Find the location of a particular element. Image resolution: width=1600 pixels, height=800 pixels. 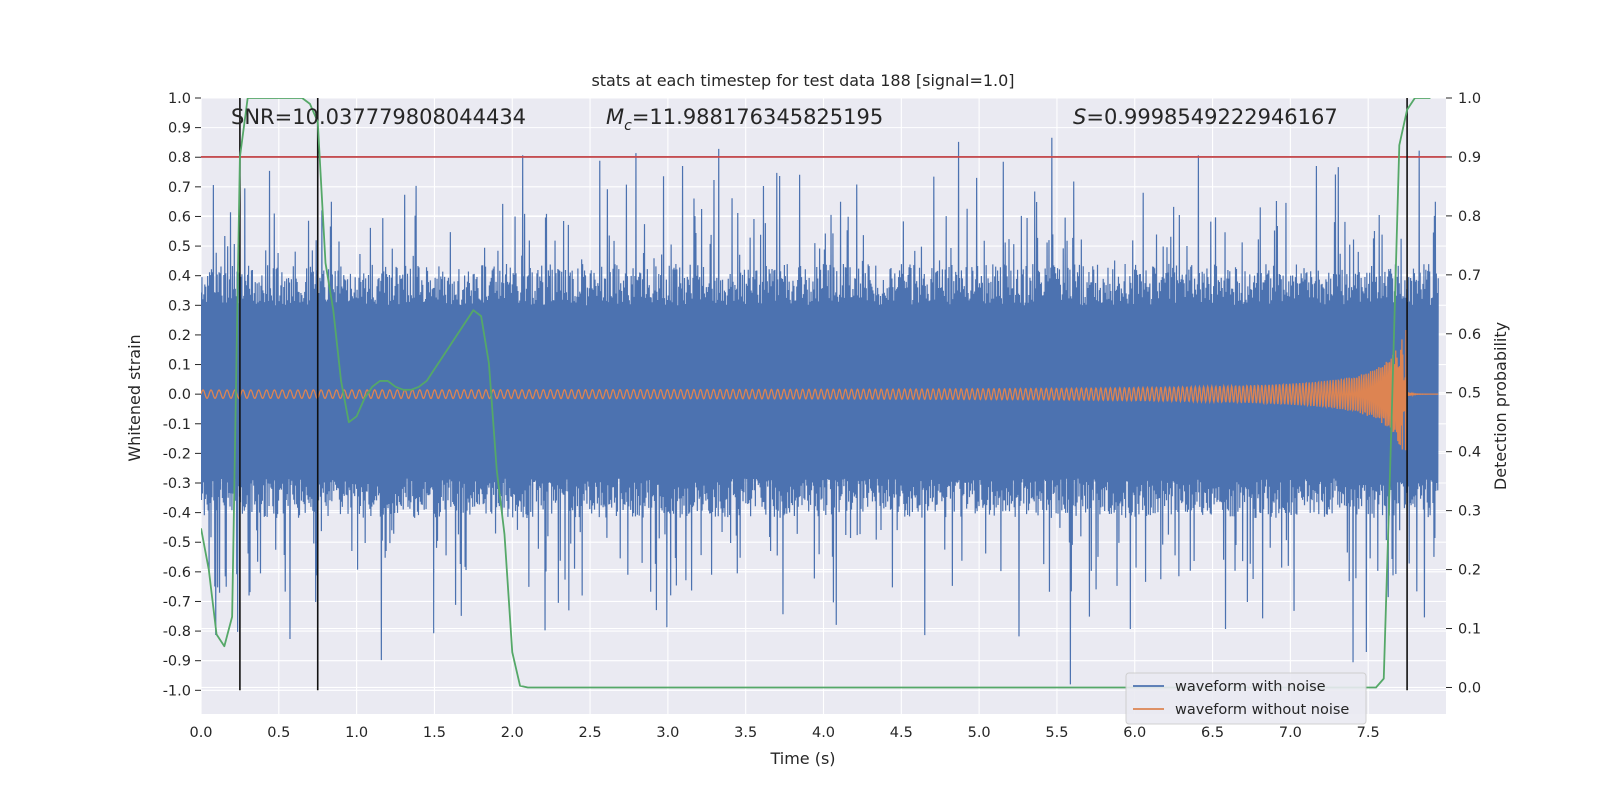

x-tick-label: 5.0 is located at coordinates (979, 733).